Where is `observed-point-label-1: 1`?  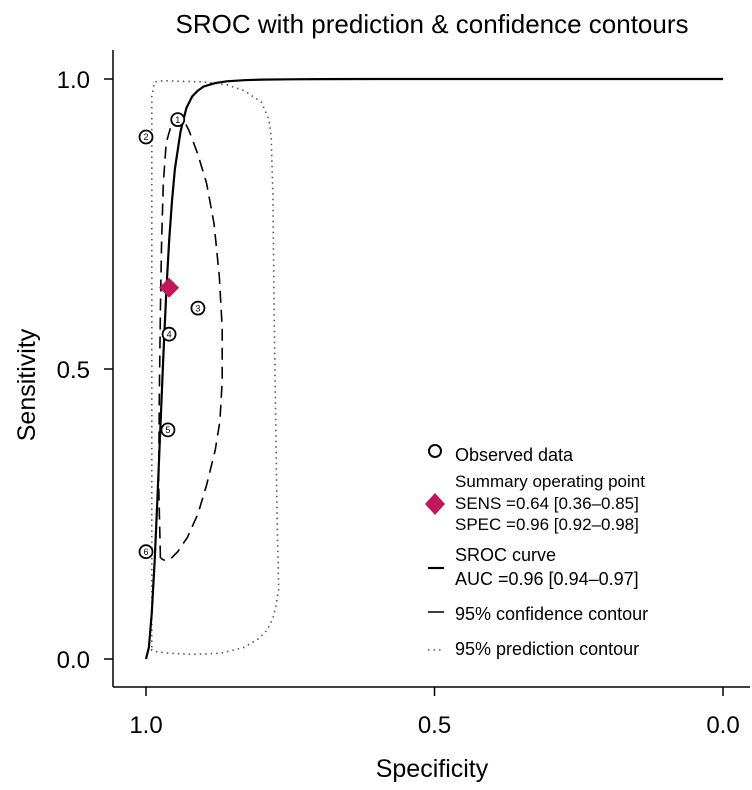 observed-point-label-1: 1 is located at coordinates (177, 120).